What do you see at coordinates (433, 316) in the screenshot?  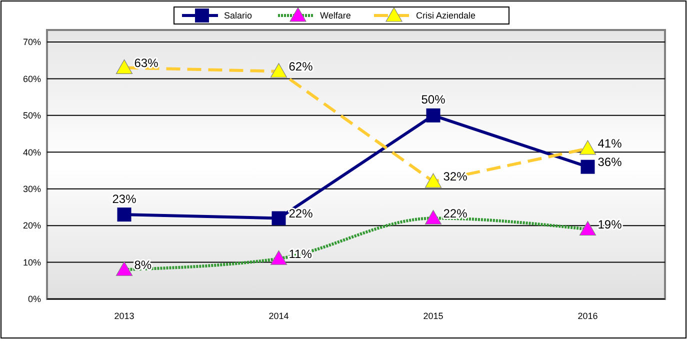 I see `x-tick-label: 2015` at bounding box center [433, 316].